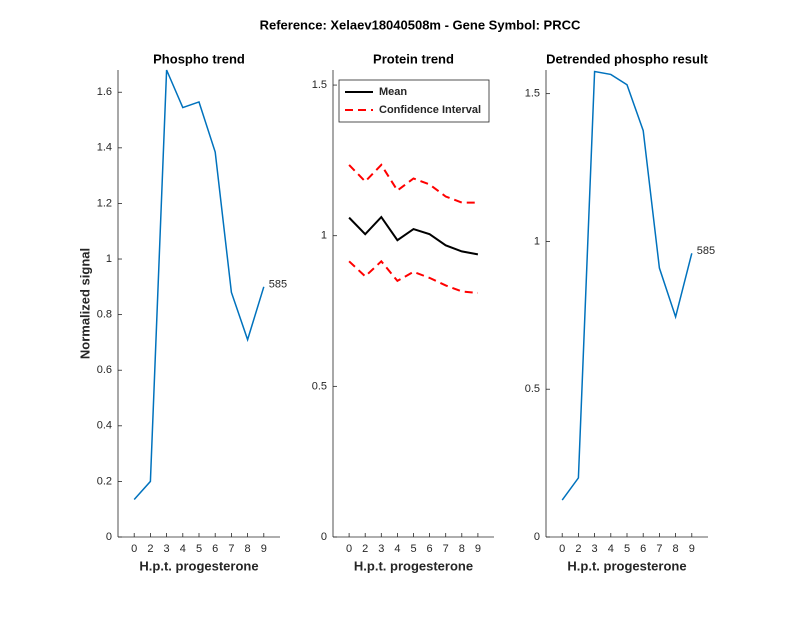  What do you see at coordinates (627, 58) in the screenshot?
I see `chart-title: Detrended phospho result` at bounding box center [627, 58].